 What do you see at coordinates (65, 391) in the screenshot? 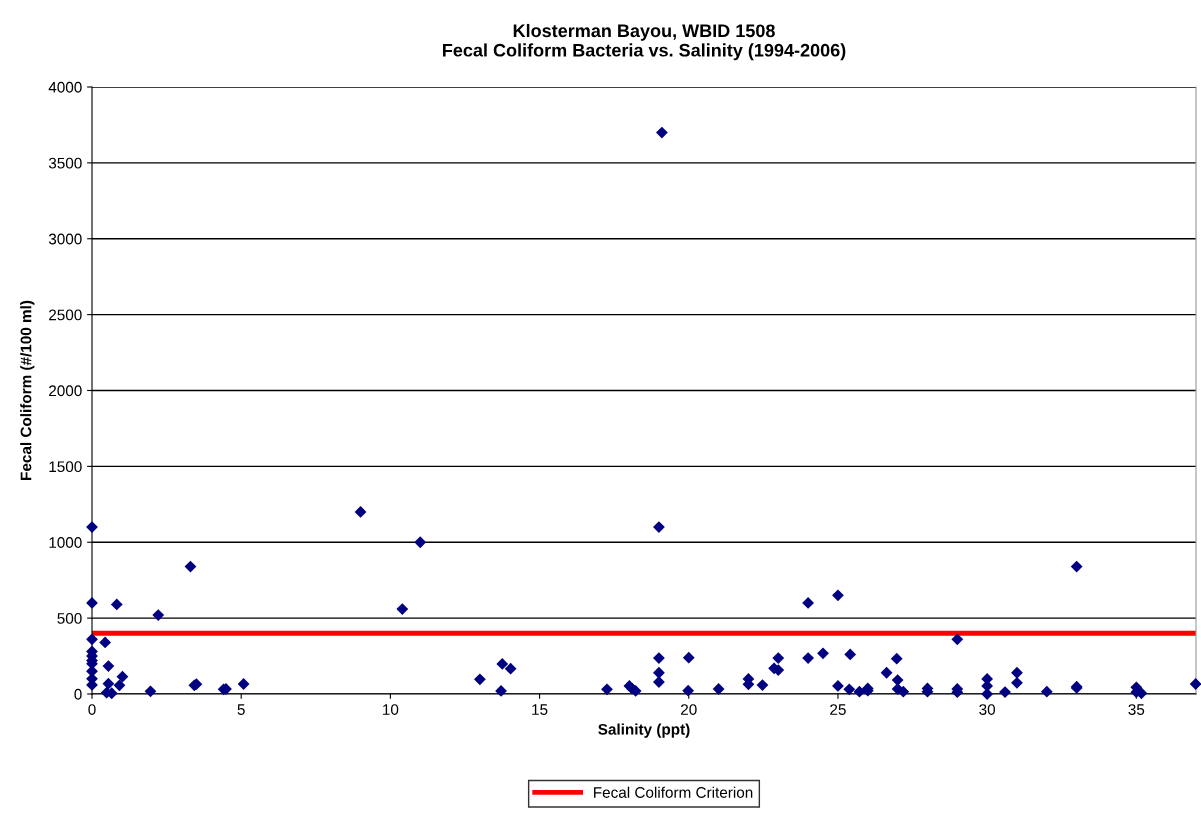
I see `y-tick-label: 2000` at bounding box center [65, 391].